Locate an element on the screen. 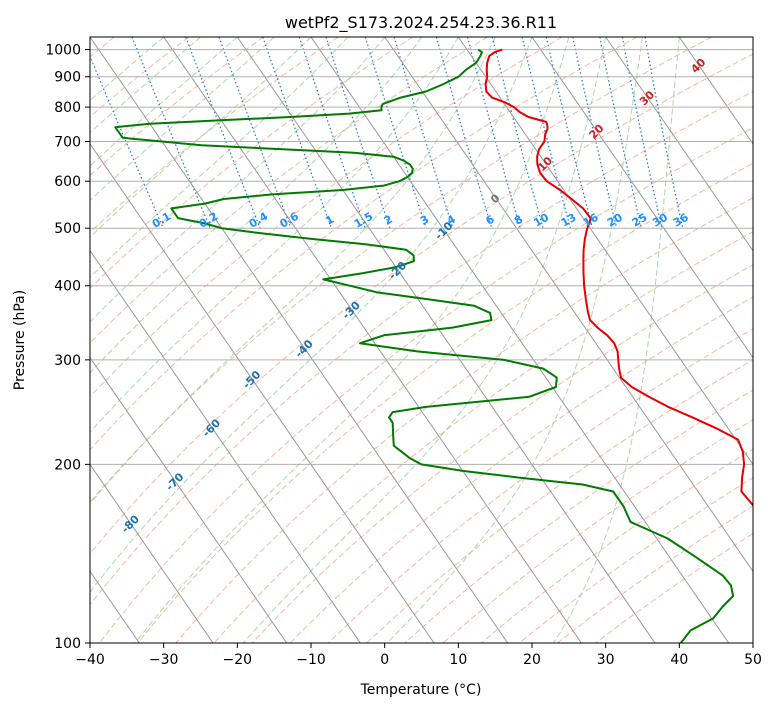 This screenshot has width=775, height=712. x-tick-label: 20 is located at coordinates (532, 660).